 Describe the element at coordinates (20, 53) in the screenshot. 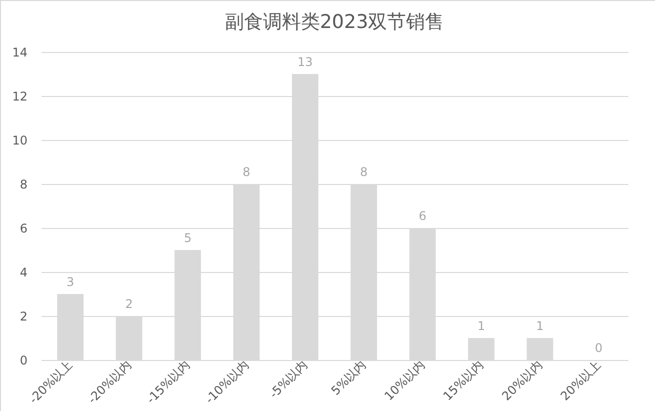

I see `y-tick-label: 14` at that location.